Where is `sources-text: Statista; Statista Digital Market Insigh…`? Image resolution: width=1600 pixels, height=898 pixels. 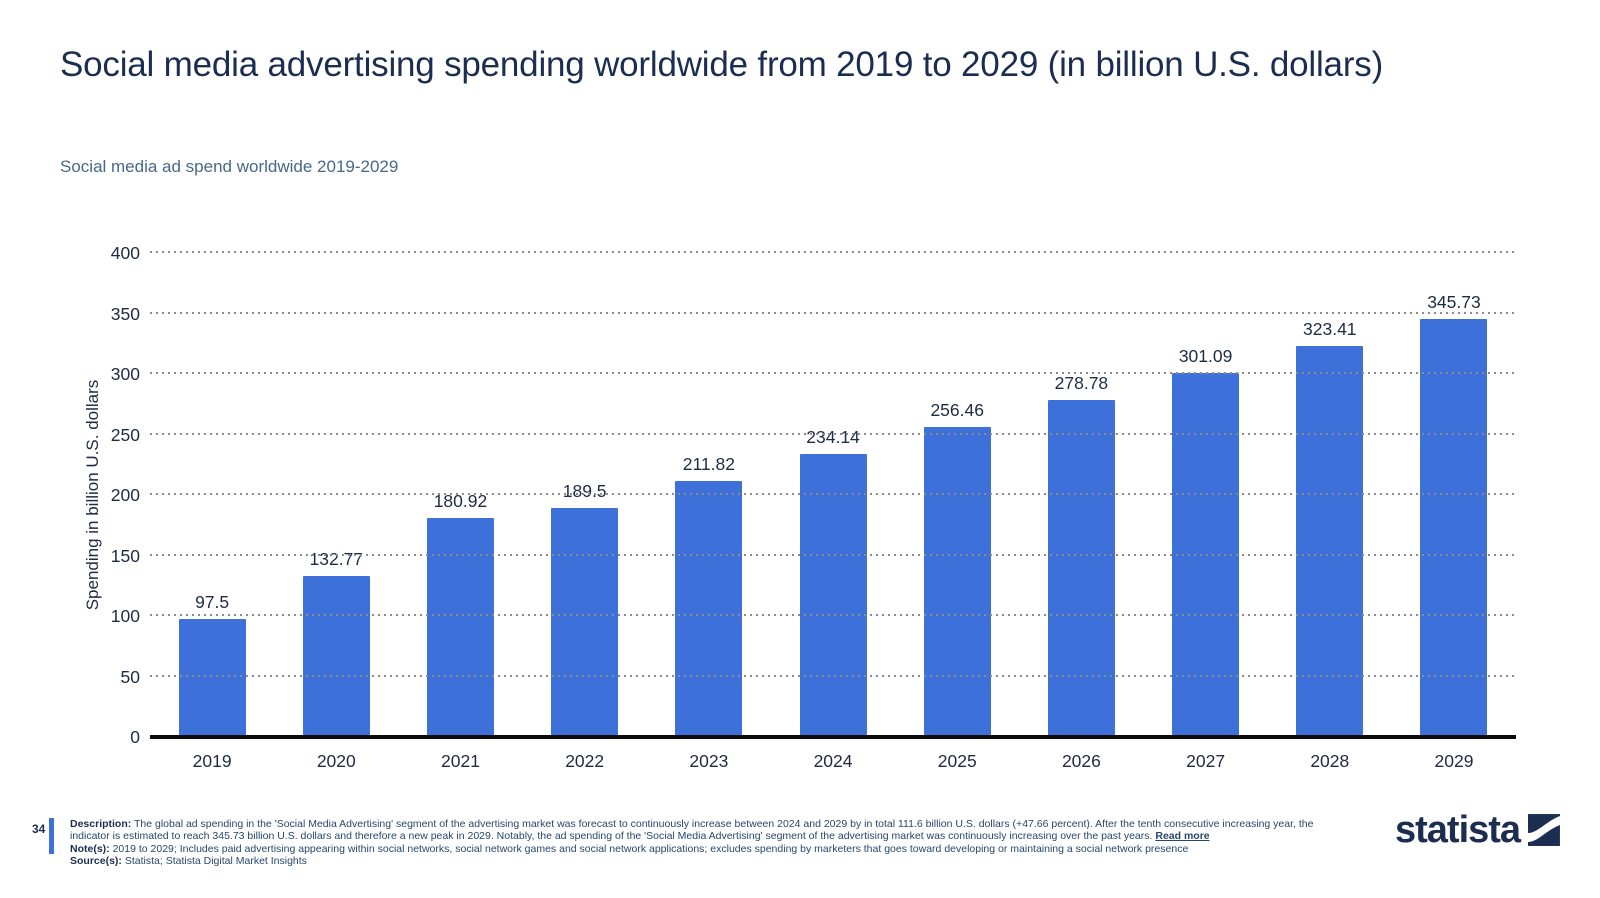
sources-text: Statista; Statista Digital Market Insigh… is located at coordinates (215, 861).